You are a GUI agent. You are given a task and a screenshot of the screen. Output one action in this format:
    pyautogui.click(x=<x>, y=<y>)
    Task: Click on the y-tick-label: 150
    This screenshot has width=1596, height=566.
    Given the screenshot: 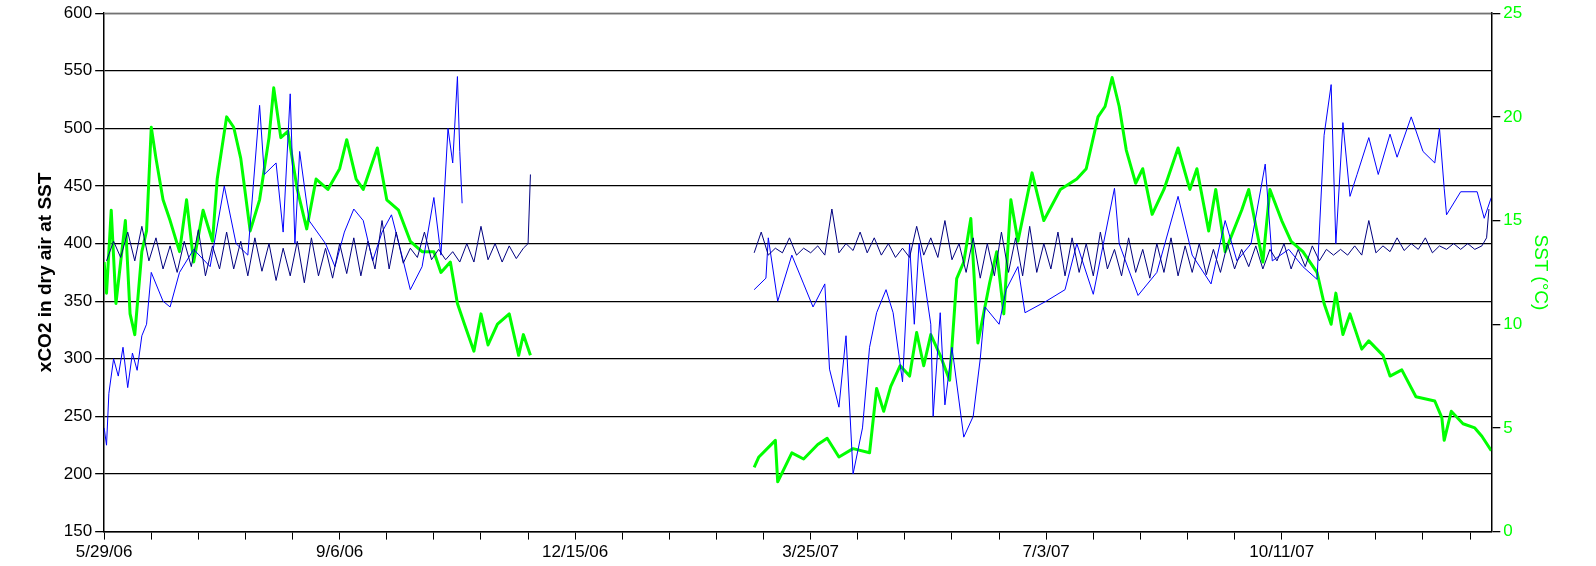 What is the action you would take?
    pyautogui.click(x=78, y=531)
    